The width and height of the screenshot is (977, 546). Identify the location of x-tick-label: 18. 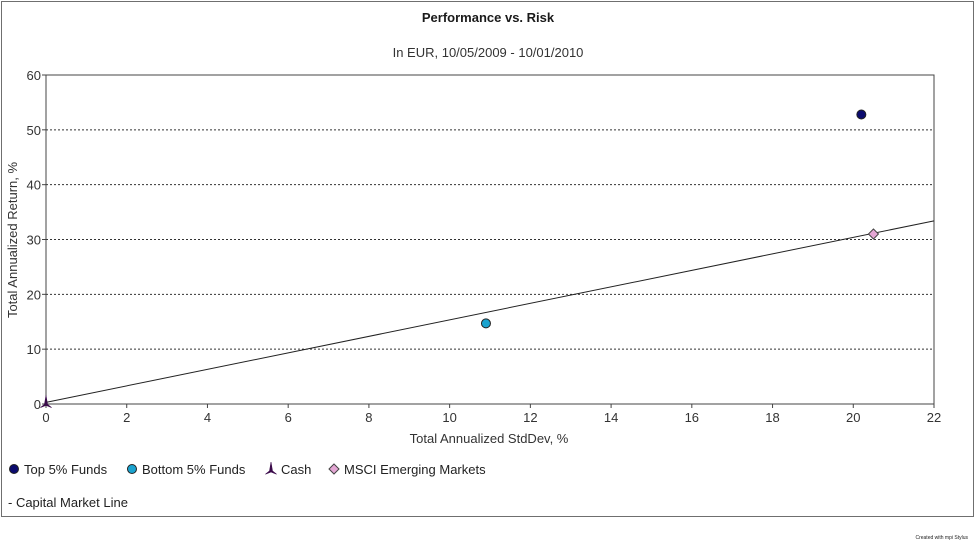
(772, 417).